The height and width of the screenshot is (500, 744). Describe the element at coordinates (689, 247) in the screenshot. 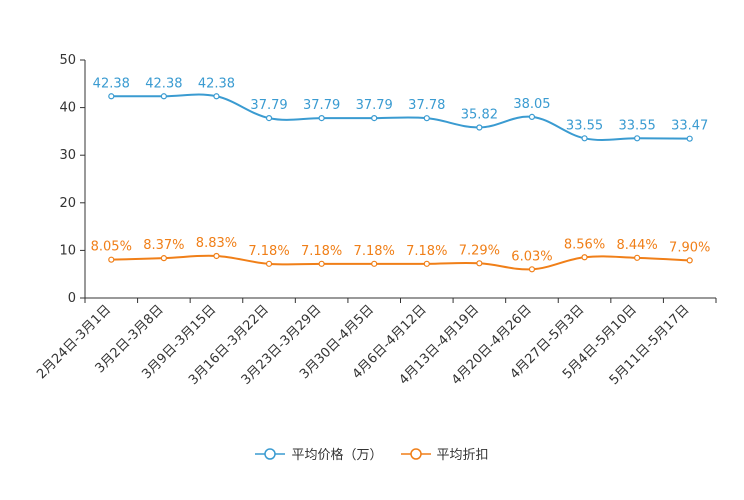

I see `data-label-discount: 7.90%` at that location.